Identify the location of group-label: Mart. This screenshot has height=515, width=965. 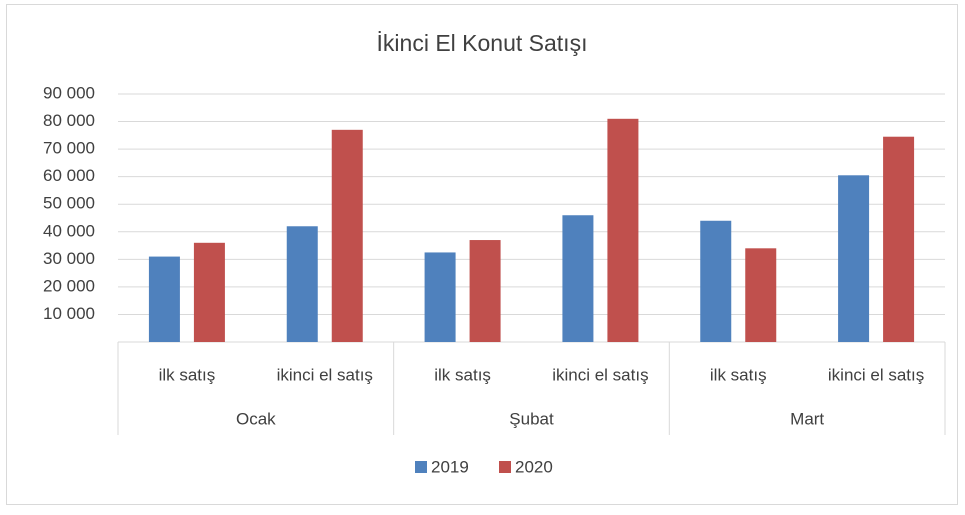
(807, 418).